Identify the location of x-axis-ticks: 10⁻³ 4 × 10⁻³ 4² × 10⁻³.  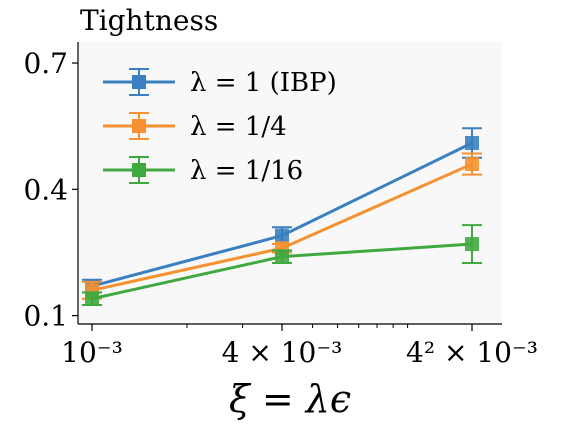
(299, 346).